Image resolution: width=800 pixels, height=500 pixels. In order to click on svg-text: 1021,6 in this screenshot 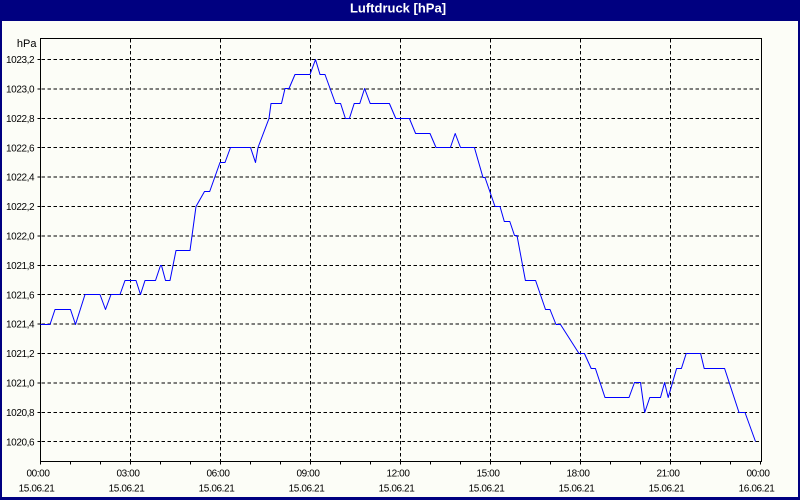, I will do `click(20, 295)`.